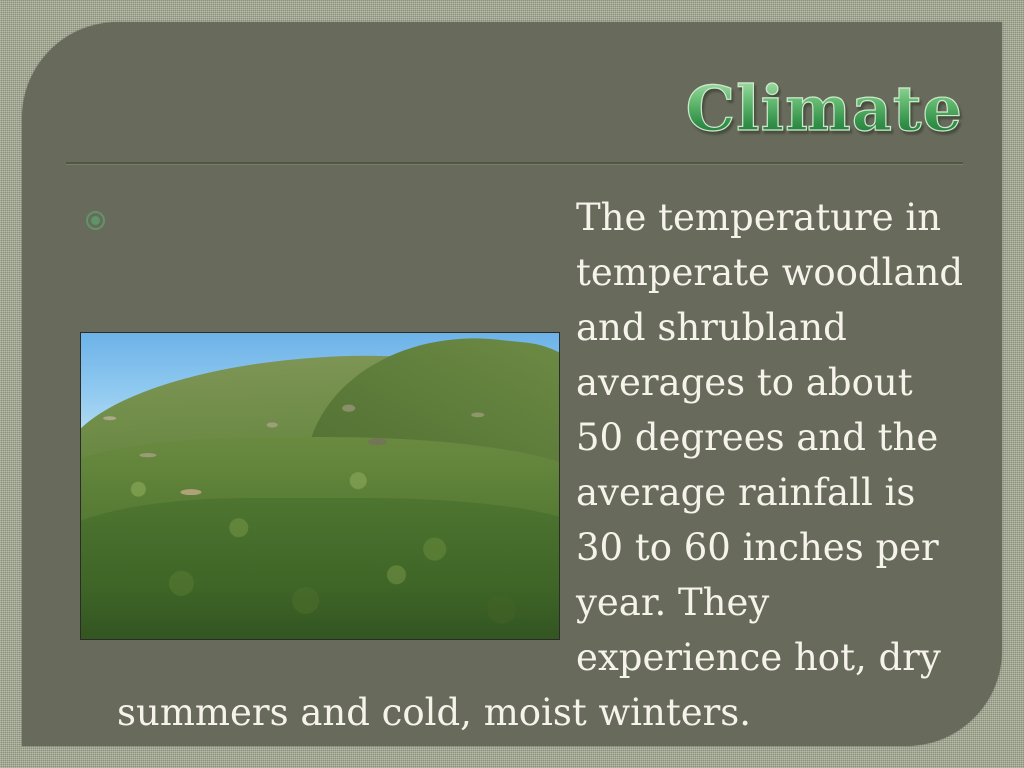  What do you see at coordinates (514, 163) in the screenshot?
I see `title-divider` at bounding box center [514, 163].